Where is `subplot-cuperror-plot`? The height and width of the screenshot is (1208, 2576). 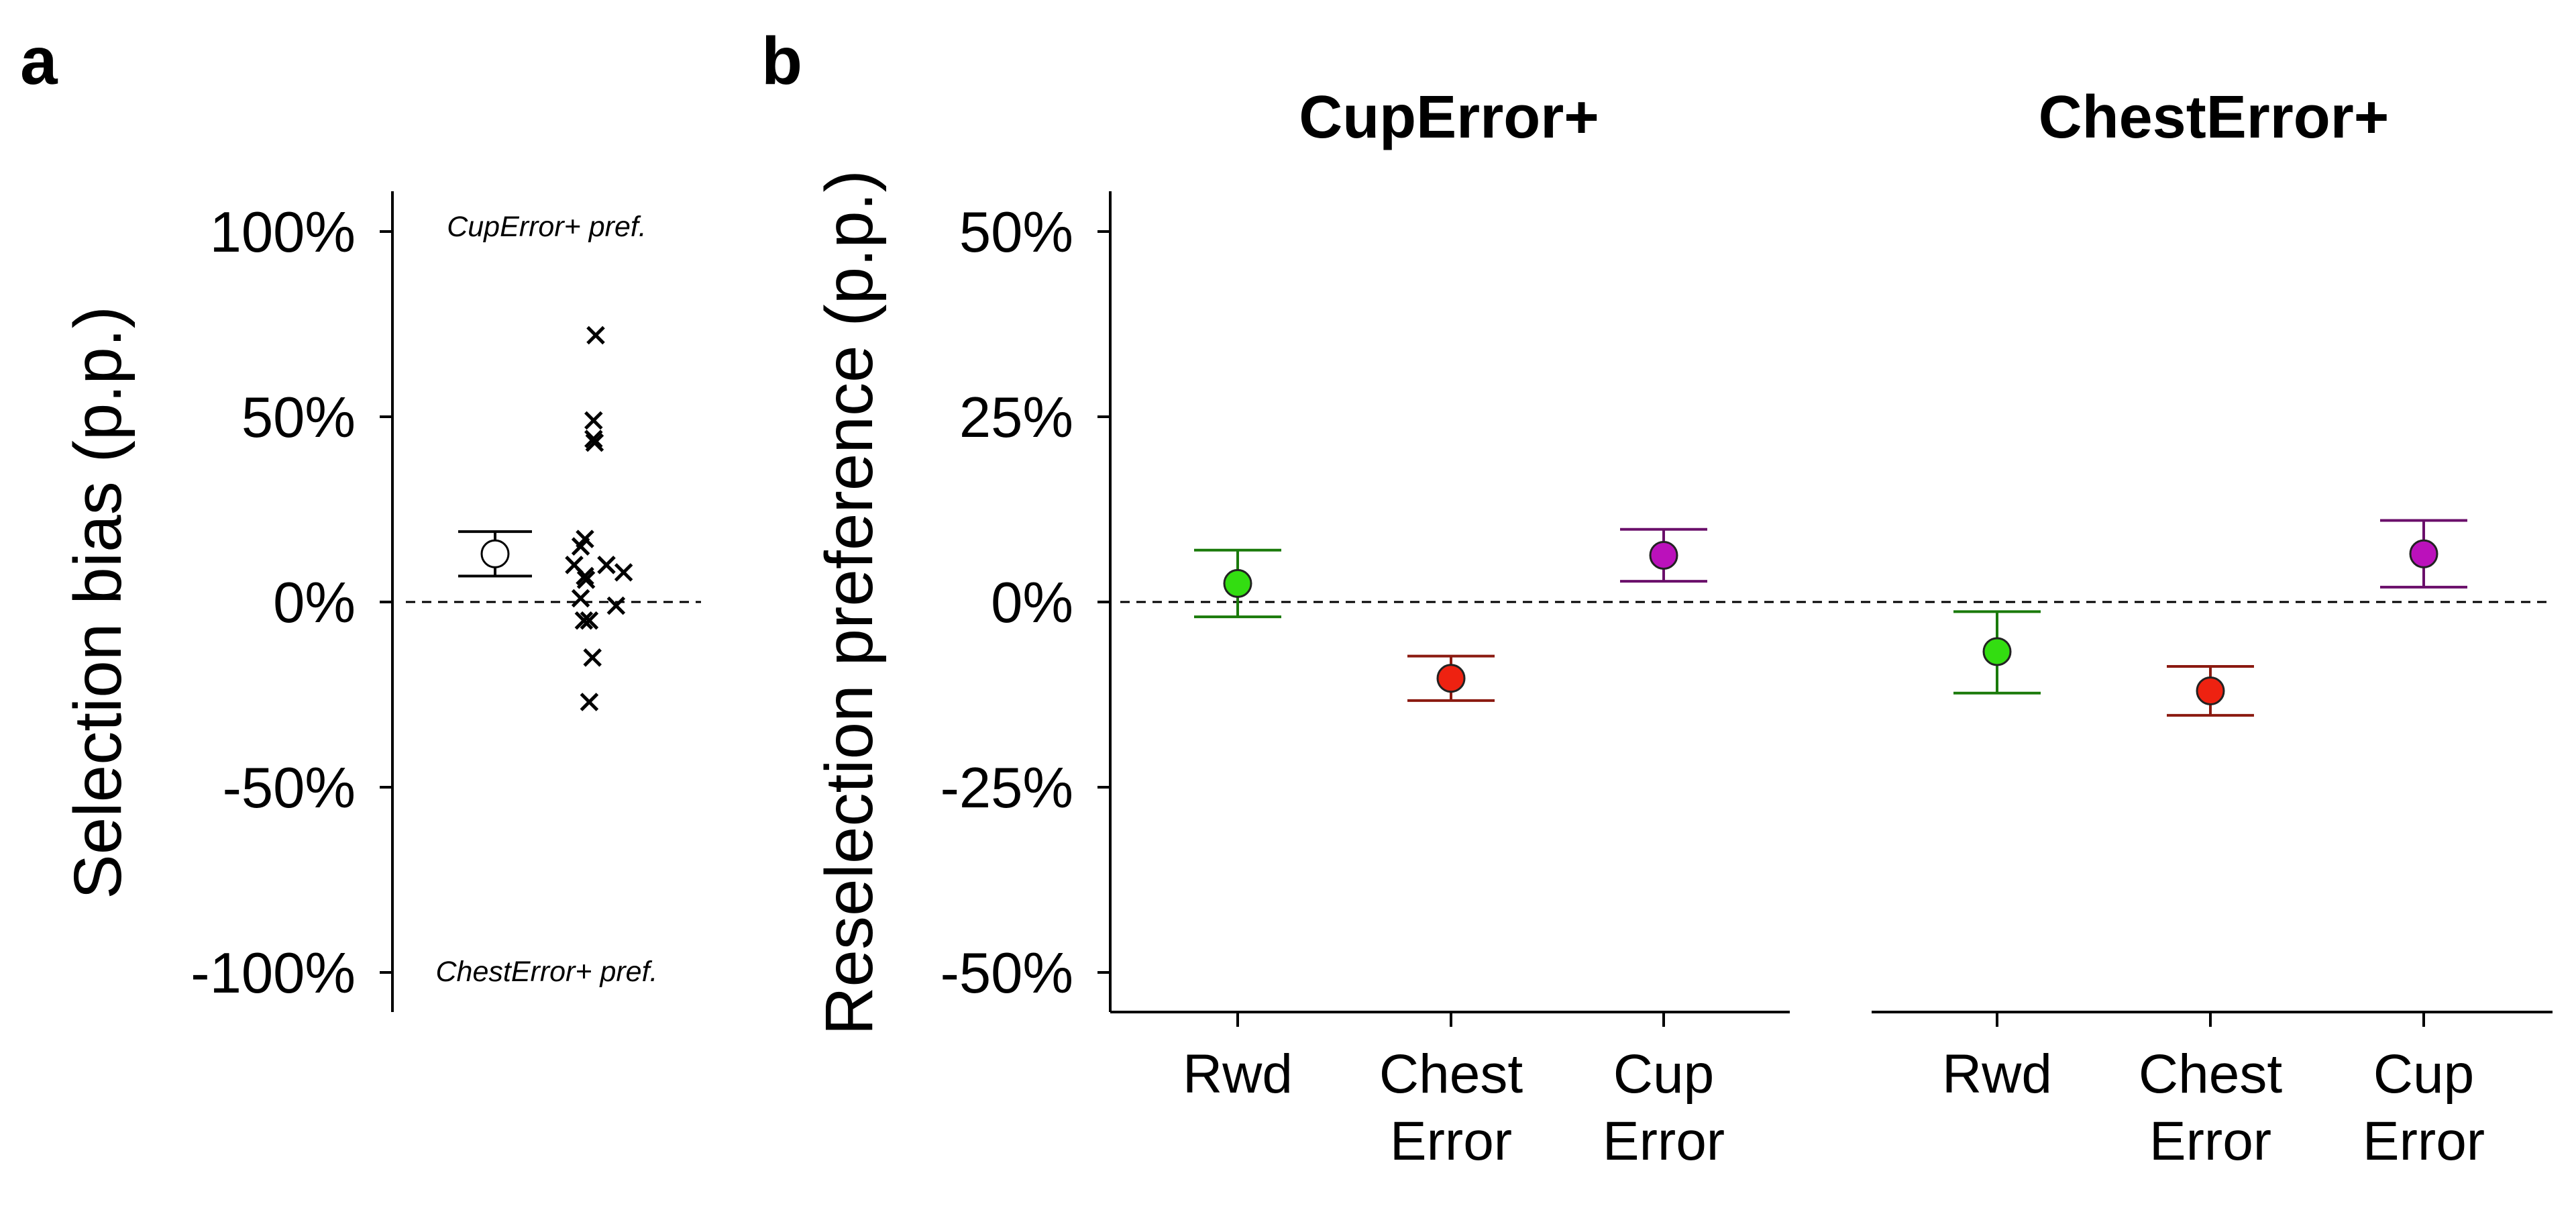 subplot-cuperror-plot is located at coordinates (1450, 614).